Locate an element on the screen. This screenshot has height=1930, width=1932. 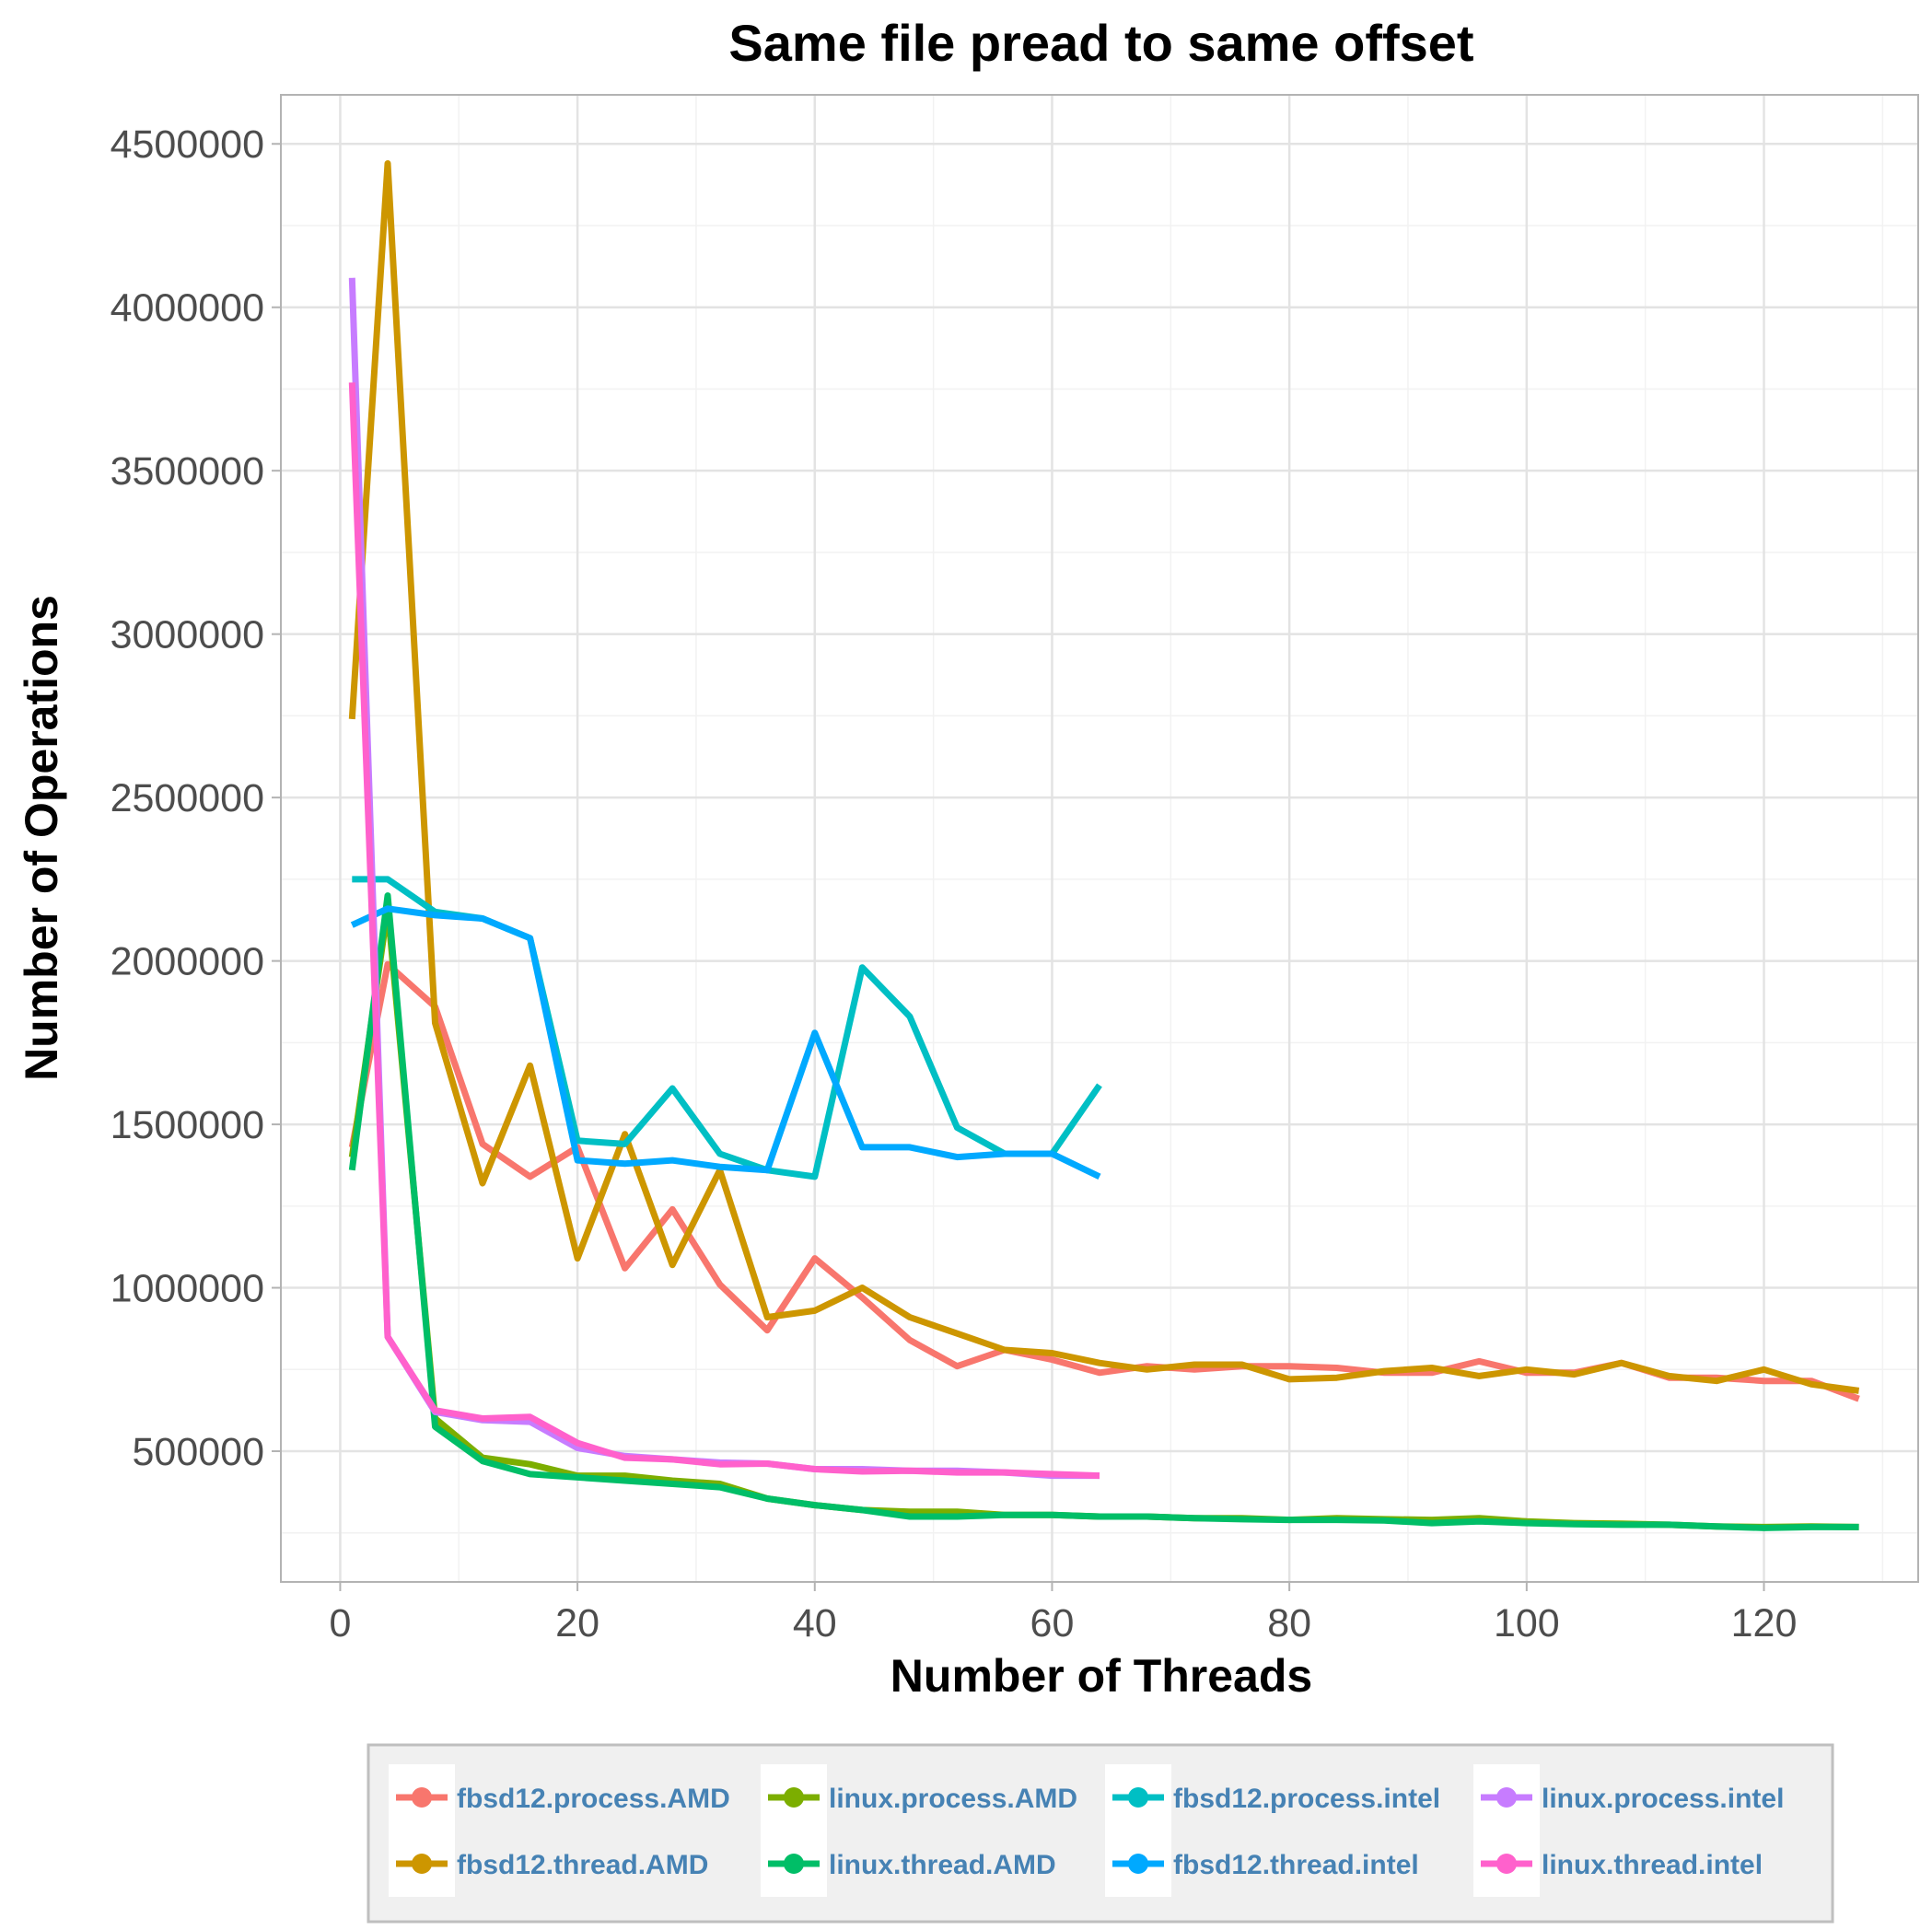
y-tick-label: 4000000 is located at coordinates (187, 308).